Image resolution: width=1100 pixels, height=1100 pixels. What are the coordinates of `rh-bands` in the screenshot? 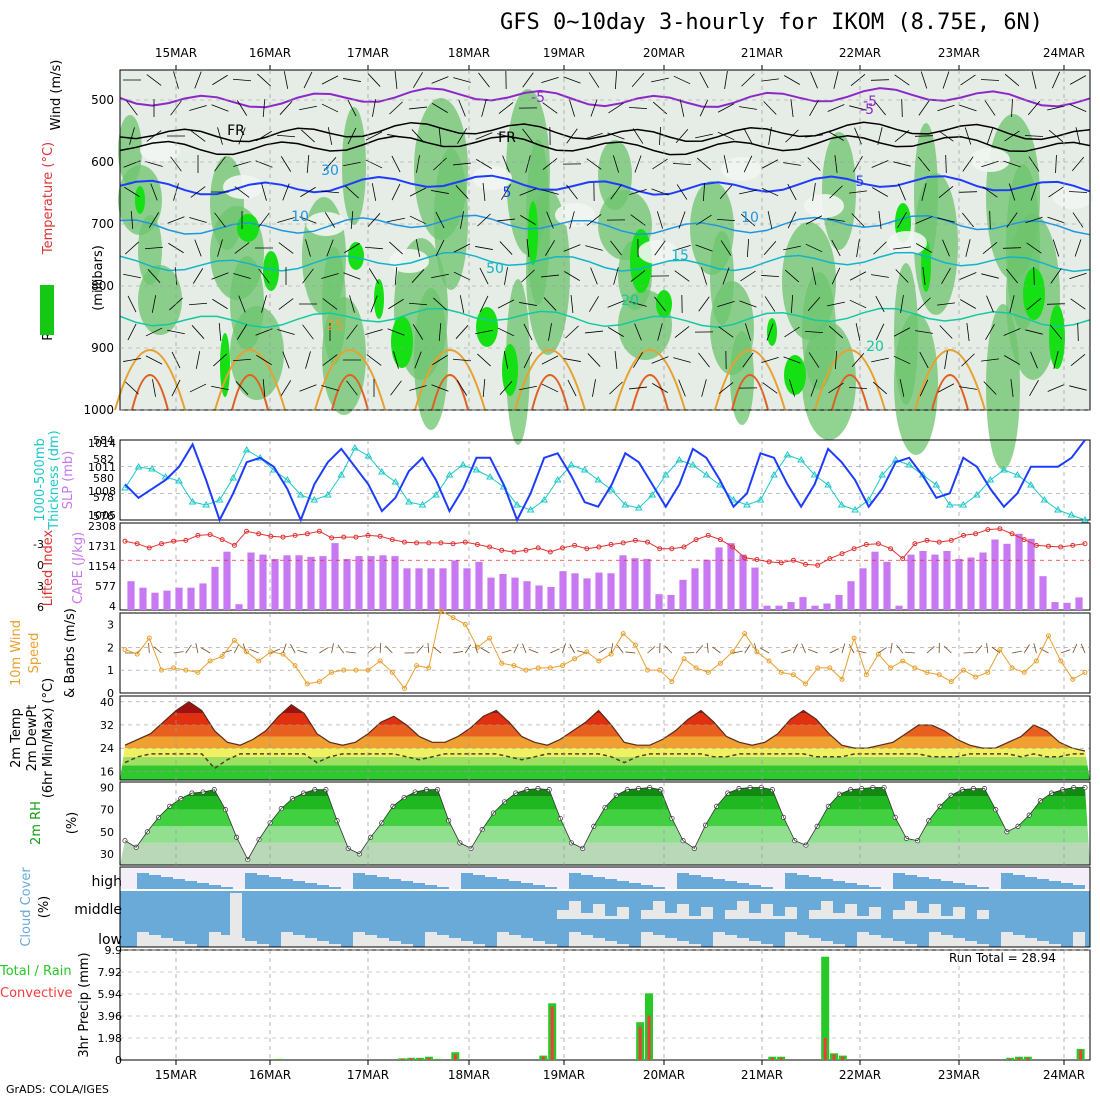 It's located at (605, 826).